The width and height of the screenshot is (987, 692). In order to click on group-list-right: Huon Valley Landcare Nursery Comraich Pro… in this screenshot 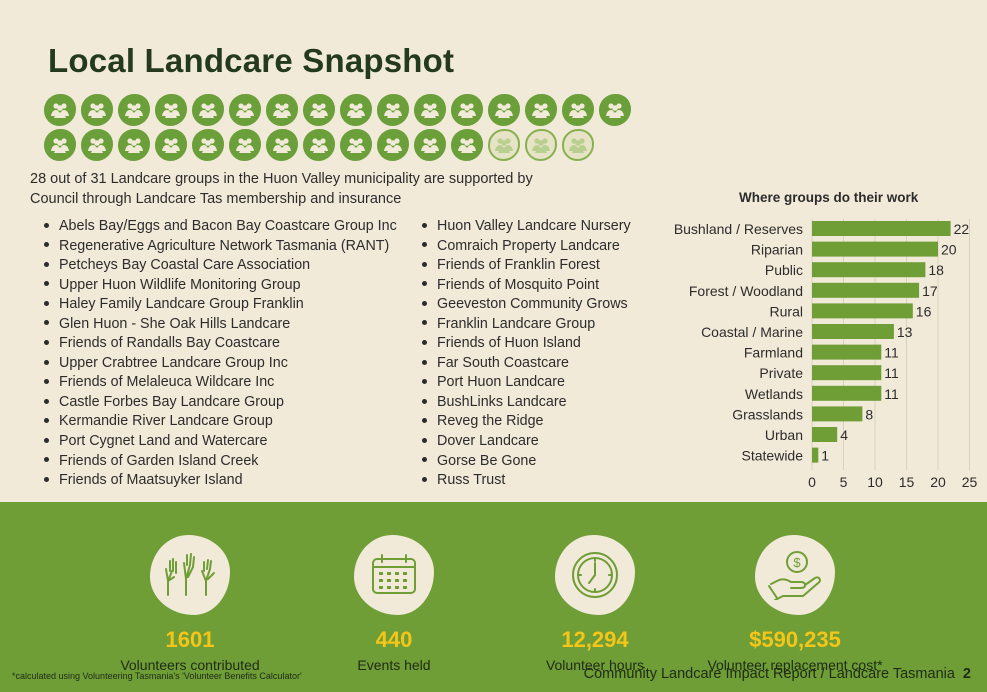, I will do `click(526, 354)`.